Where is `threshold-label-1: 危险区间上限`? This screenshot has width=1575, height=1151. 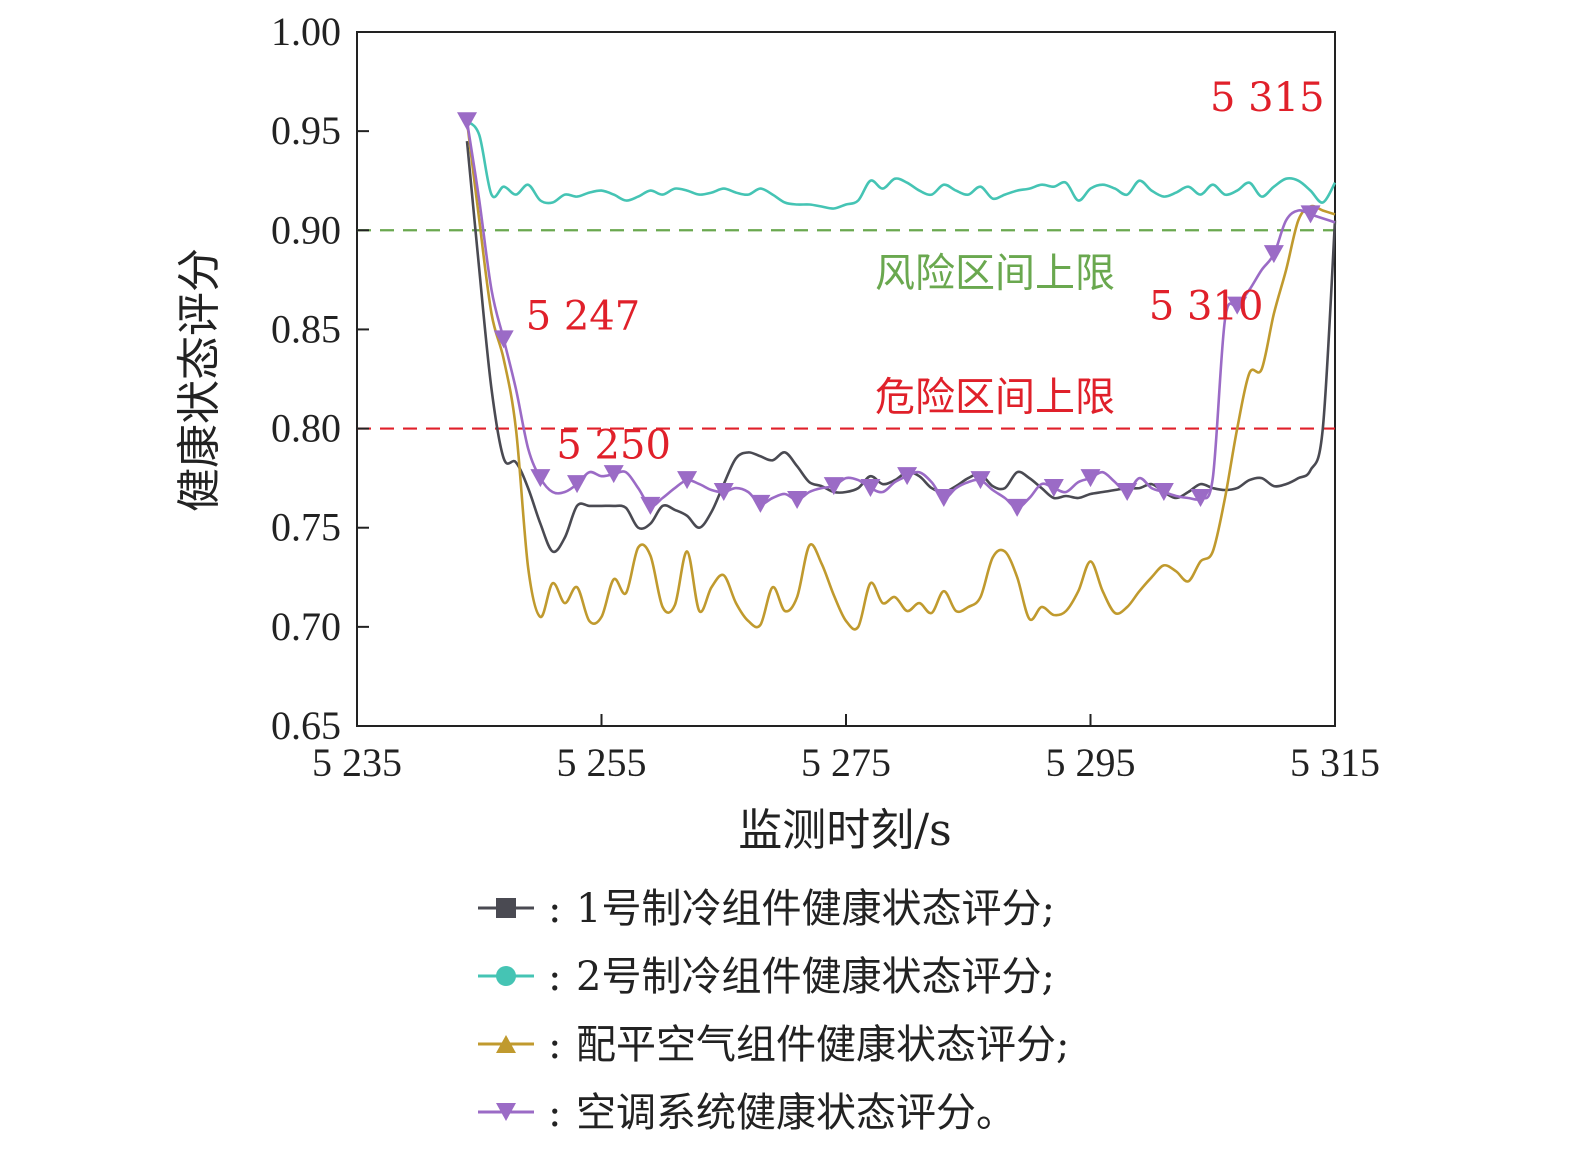
threshold-label-1: 危险区间上限 is located at coordinates (995, 398).